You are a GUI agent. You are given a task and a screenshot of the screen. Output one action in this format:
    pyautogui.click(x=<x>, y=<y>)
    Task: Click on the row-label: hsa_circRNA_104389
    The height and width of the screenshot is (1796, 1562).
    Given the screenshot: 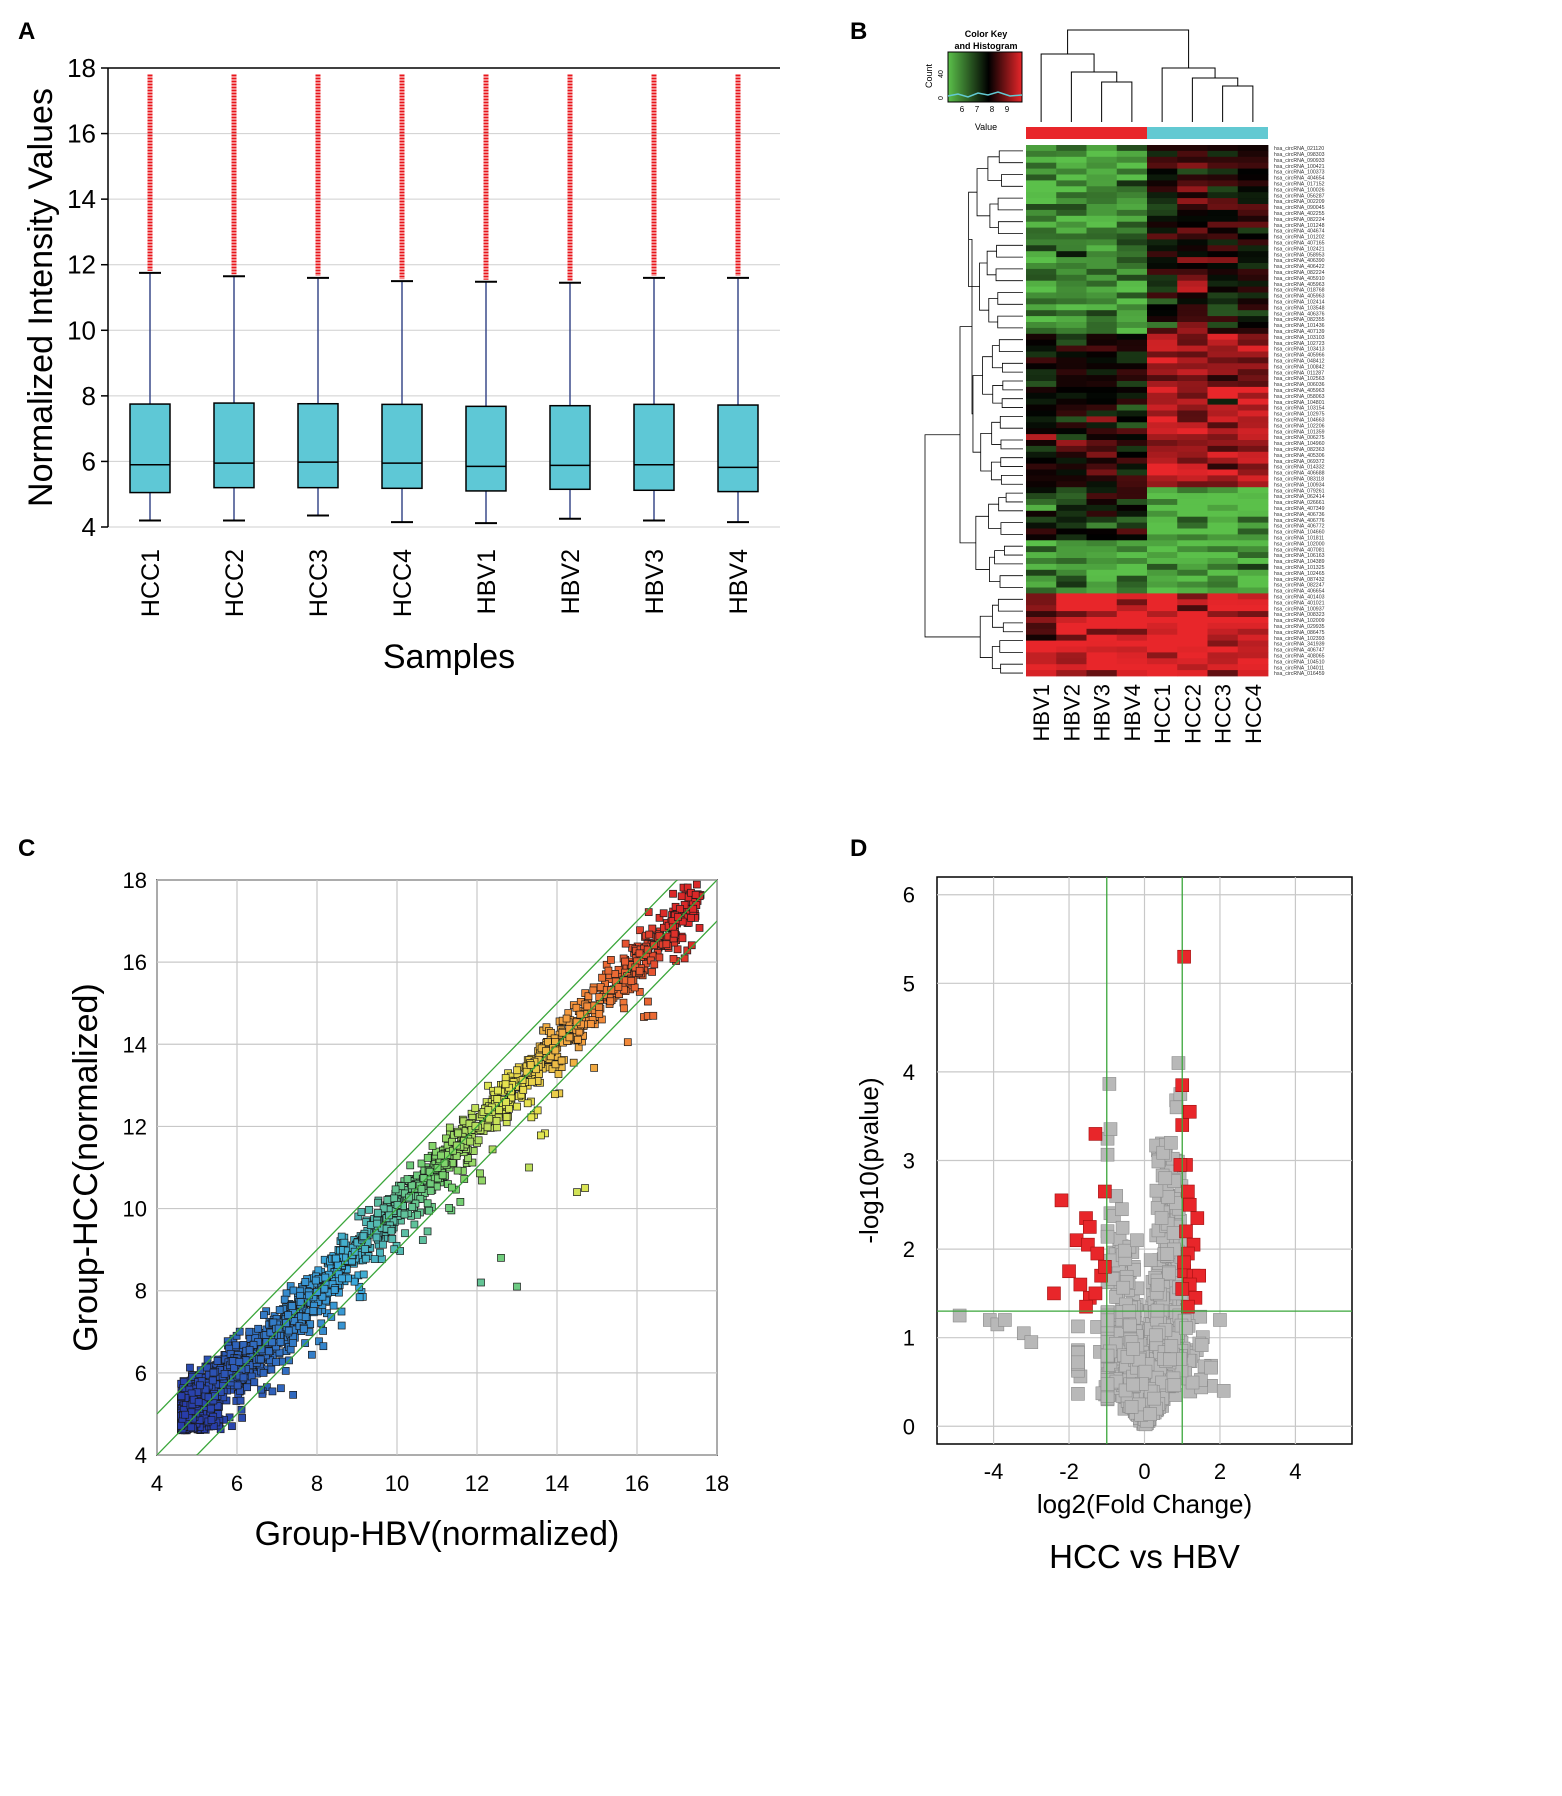 What is the action you would take?
    pyautogui.click(x=1299, y=562)
    